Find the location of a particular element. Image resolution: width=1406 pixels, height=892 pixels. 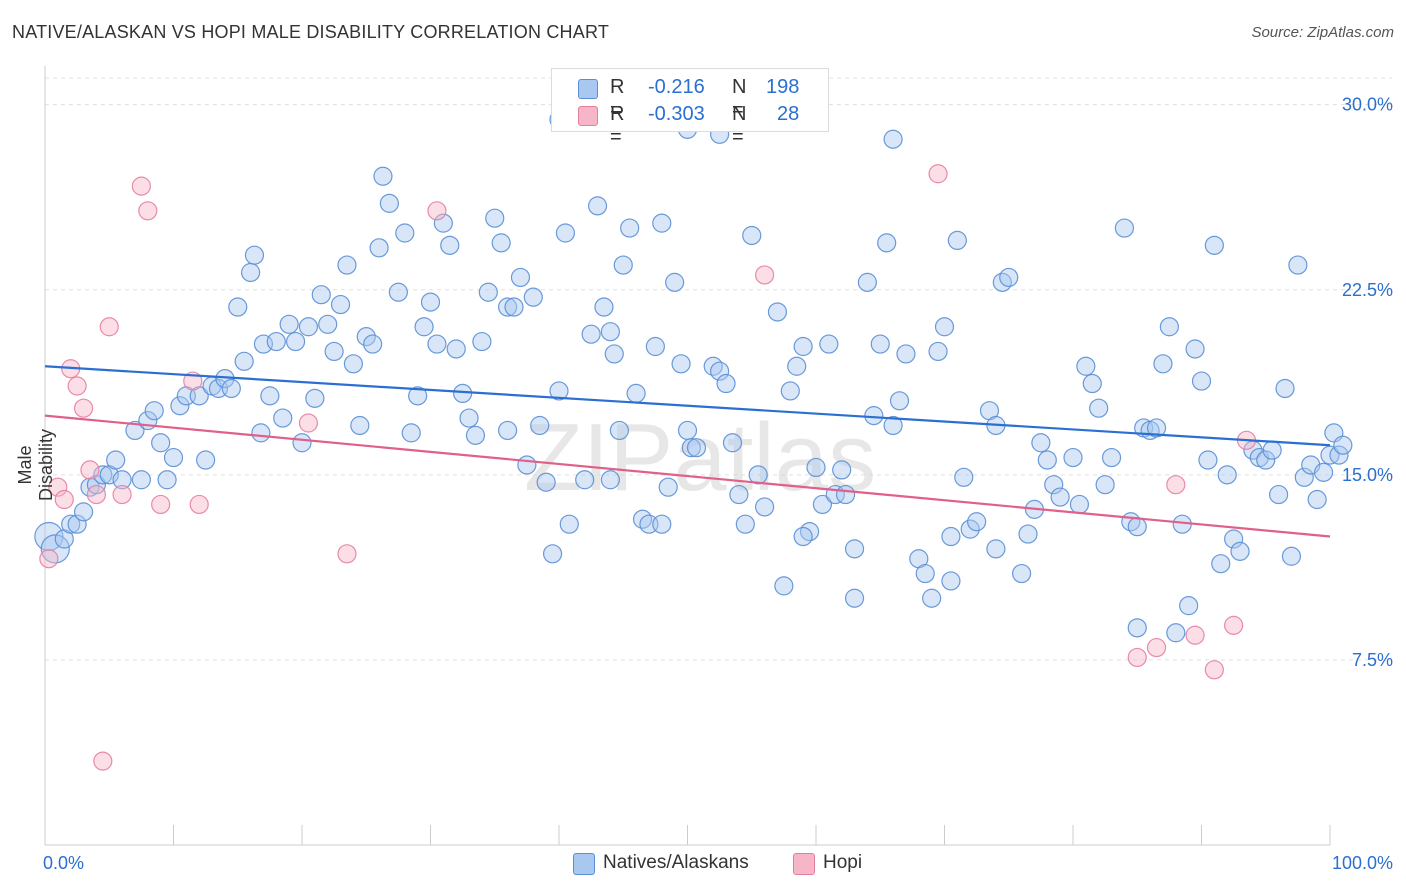

y-axis-label: Male Disability is located at coordinates (35, 465).